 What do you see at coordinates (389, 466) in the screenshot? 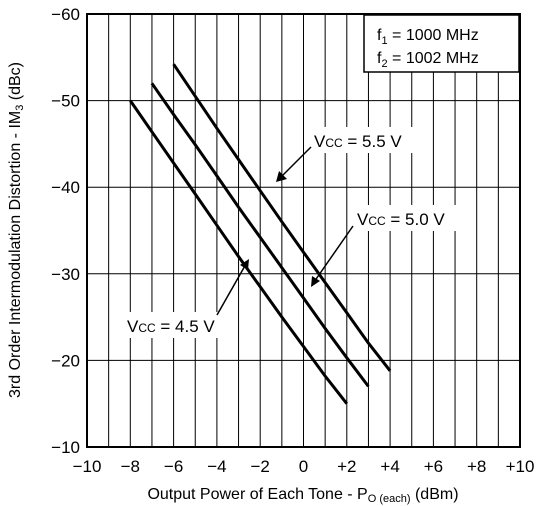
I see `x-tick-label: +4` at bounding box center [389, 466].